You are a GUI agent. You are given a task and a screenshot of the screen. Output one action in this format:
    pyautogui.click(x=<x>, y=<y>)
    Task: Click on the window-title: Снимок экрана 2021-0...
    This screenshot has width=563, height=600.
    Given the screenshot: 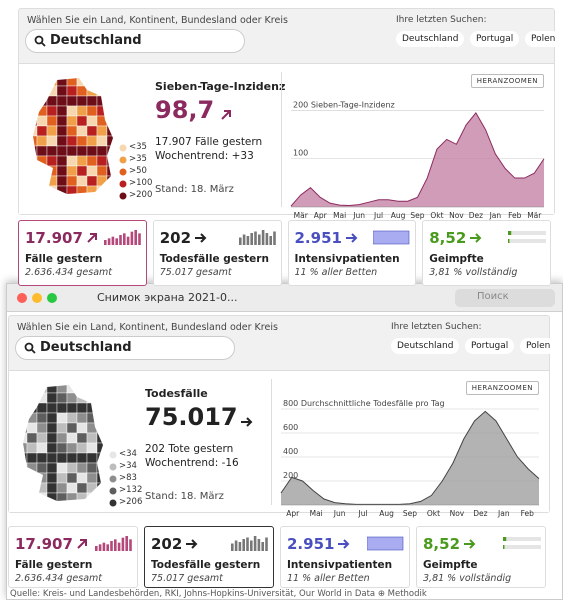 What is the action you would take?
    pyautogui.click(x=167, y=297)
    